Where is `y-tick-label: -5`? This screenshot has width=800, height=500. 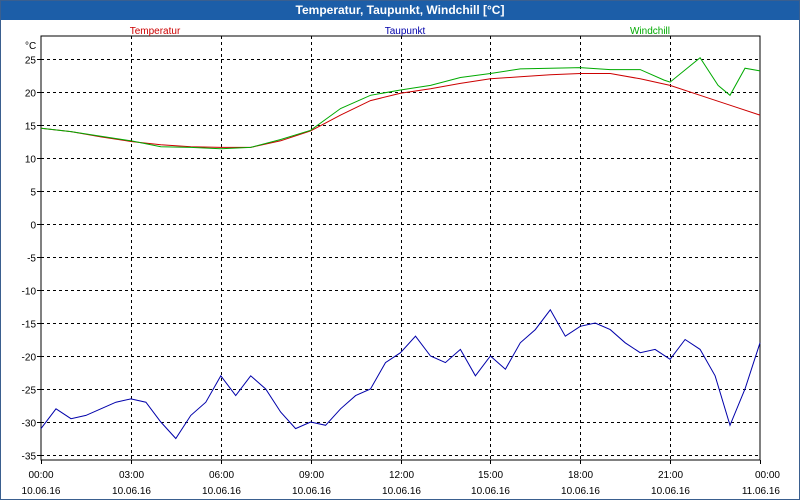
y-tick-label: -5 is located at coordinates (31, 259).